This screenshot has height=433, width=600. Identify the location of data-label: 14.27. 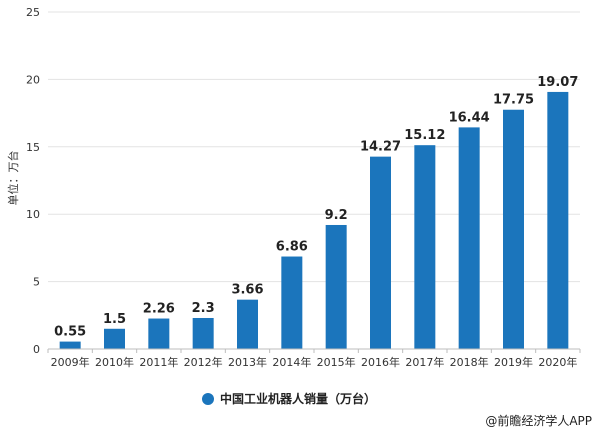
(380, 147).